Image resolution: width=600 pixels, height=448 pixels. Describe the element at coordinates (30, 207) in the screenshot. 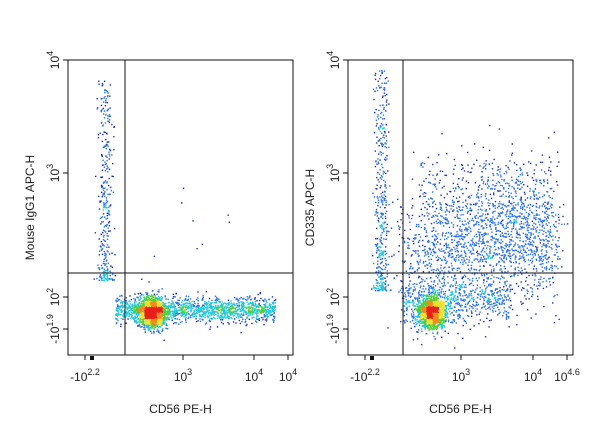

I see `y-axis-label: Mouse IgG1 APC-H` at that location.